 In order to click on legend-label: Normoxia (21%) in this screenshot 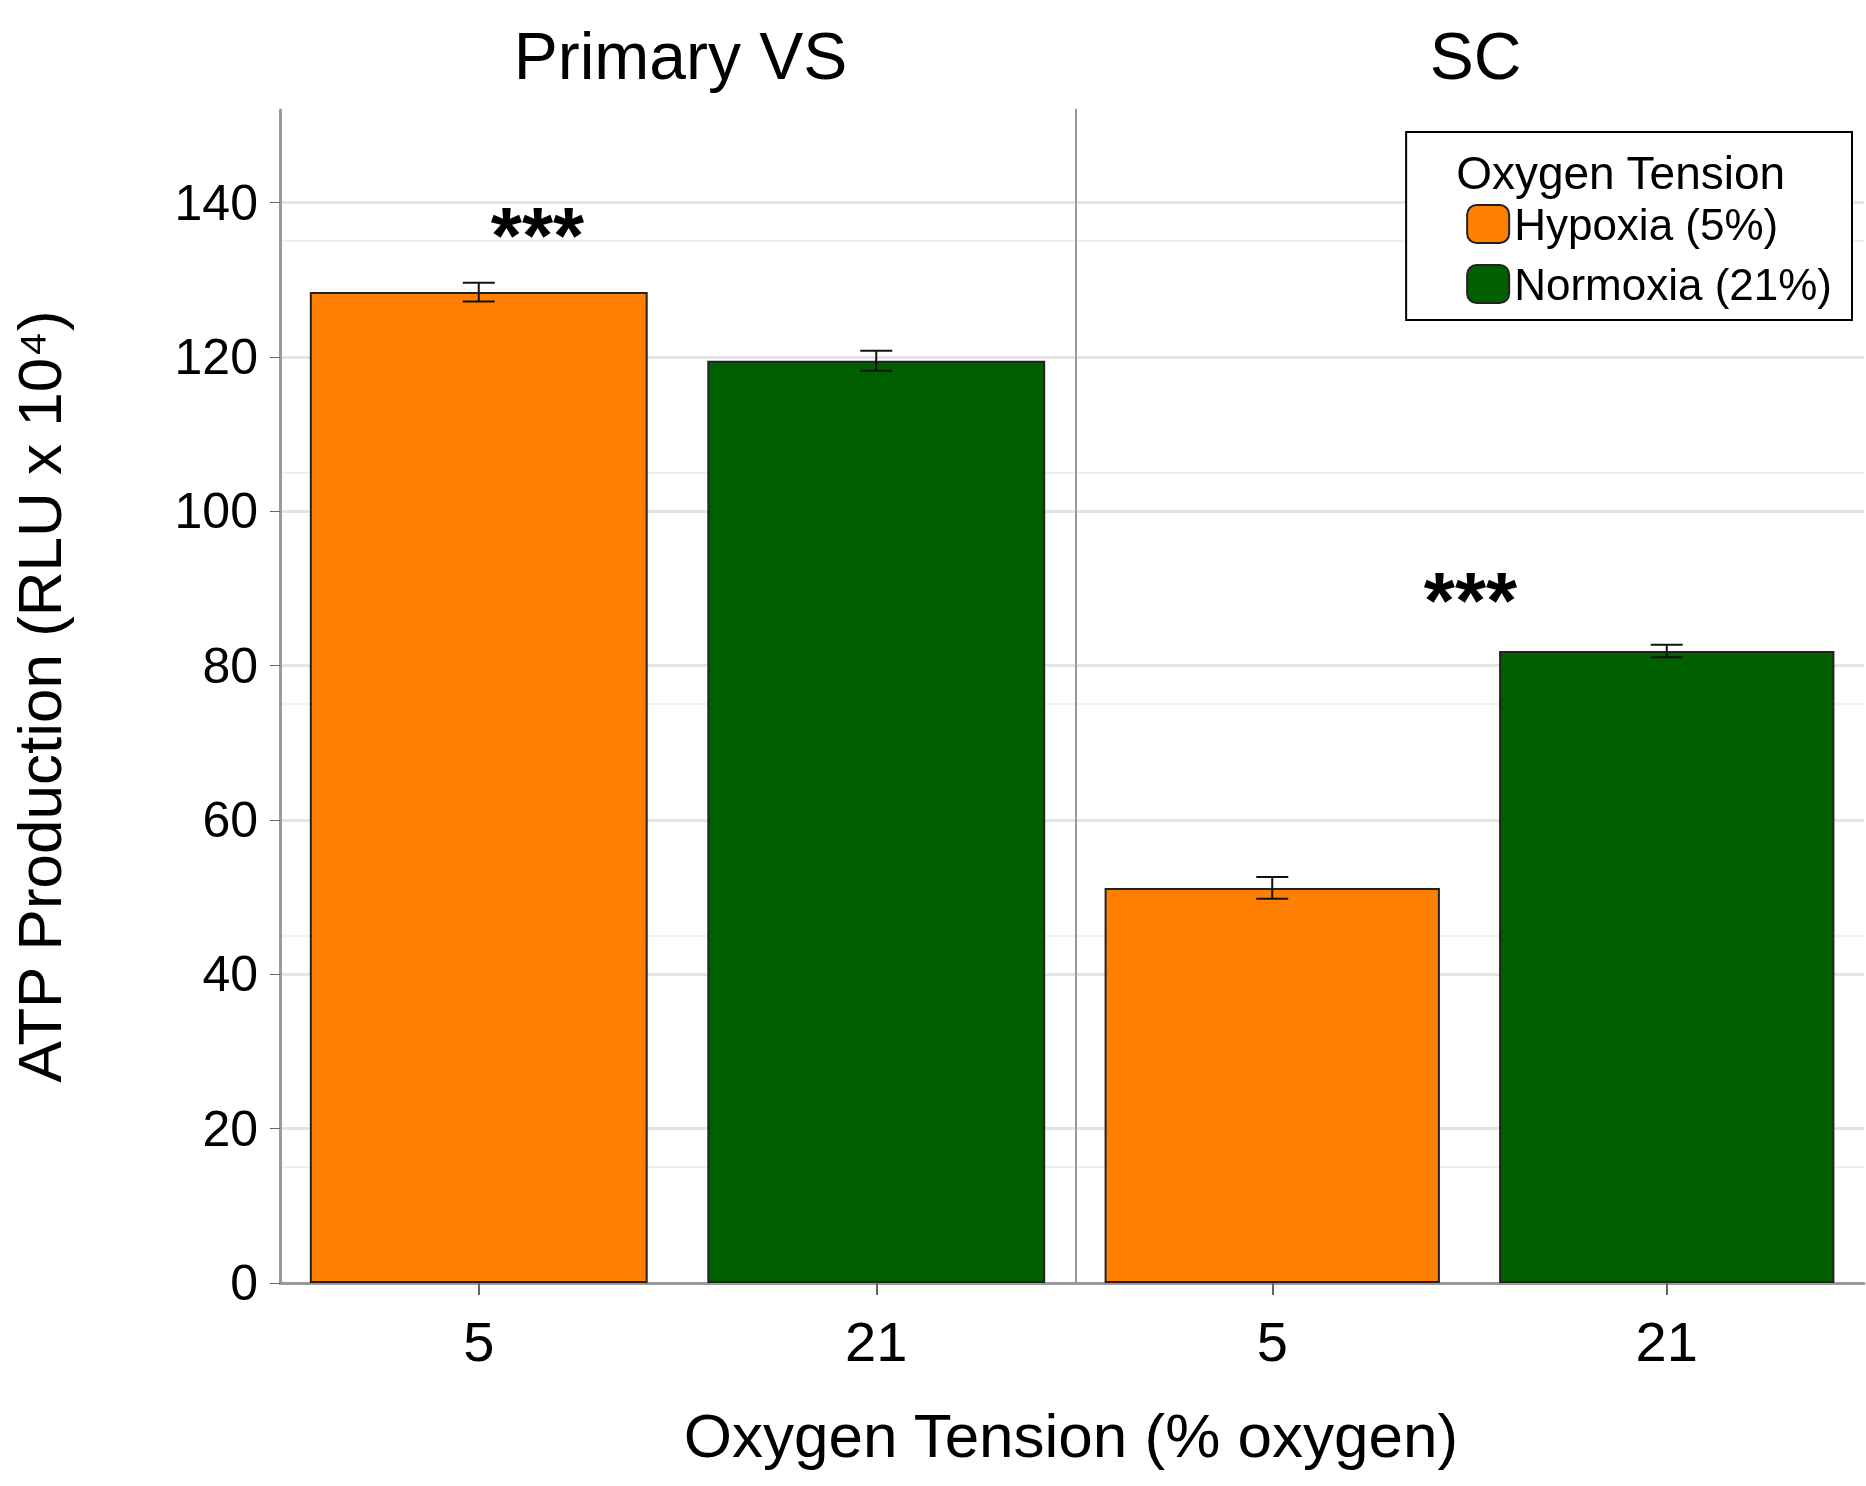, I will do `click(1673, 284)`.